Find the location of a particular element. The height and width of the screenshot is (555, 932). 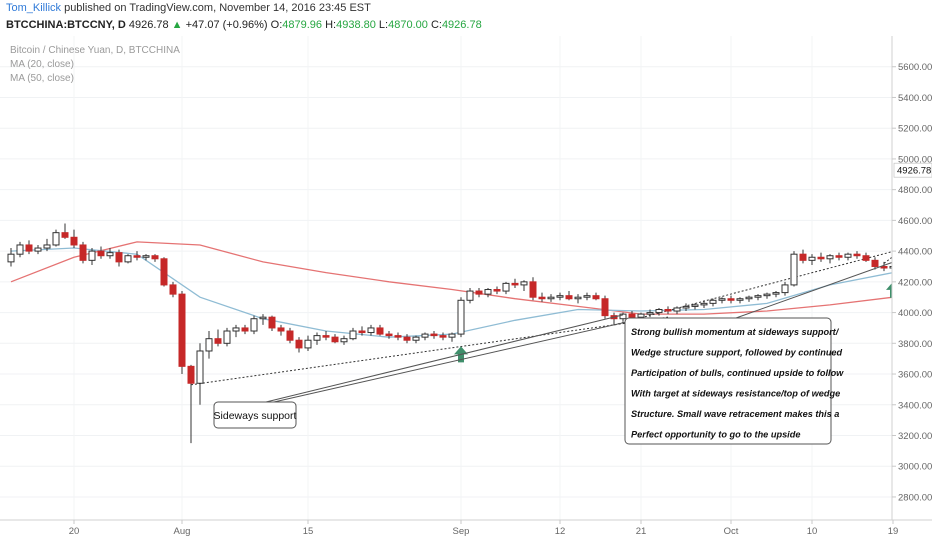

price-tick-label: 3600.00 is located at coordinates (915, 375).